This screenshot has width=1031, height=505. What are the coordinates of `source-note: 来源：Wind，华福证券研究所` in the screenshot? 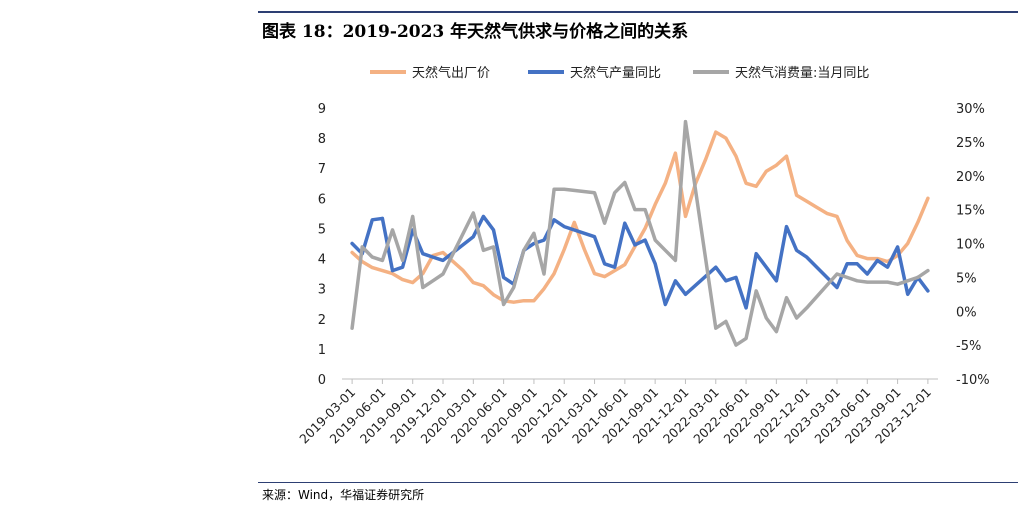 It's located at (343, 495).